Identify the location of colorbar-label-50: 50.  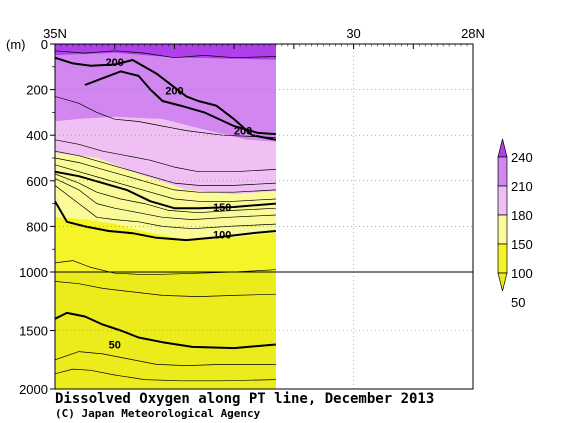
(518, 302).